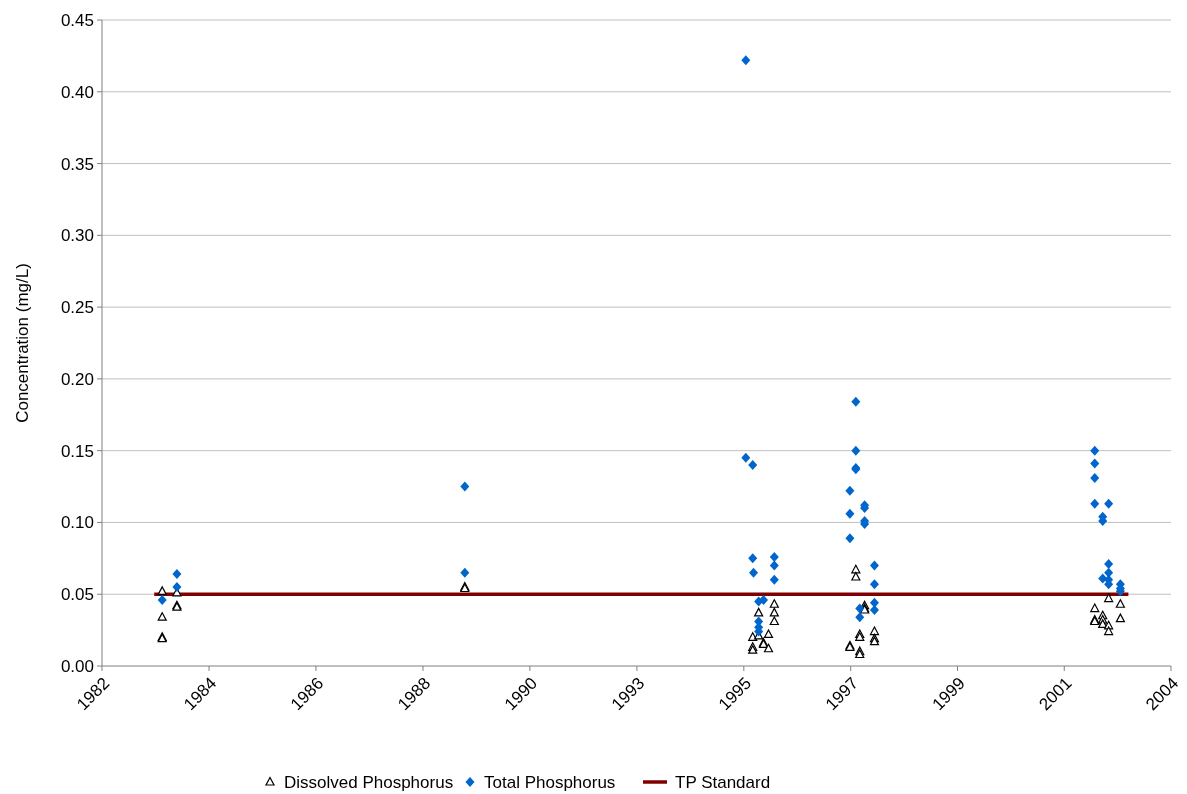  What do you see at coordinates (77, 92) in the screenshot?
I see `y-tick-label: 0.40` at bounding box center [77, 92].